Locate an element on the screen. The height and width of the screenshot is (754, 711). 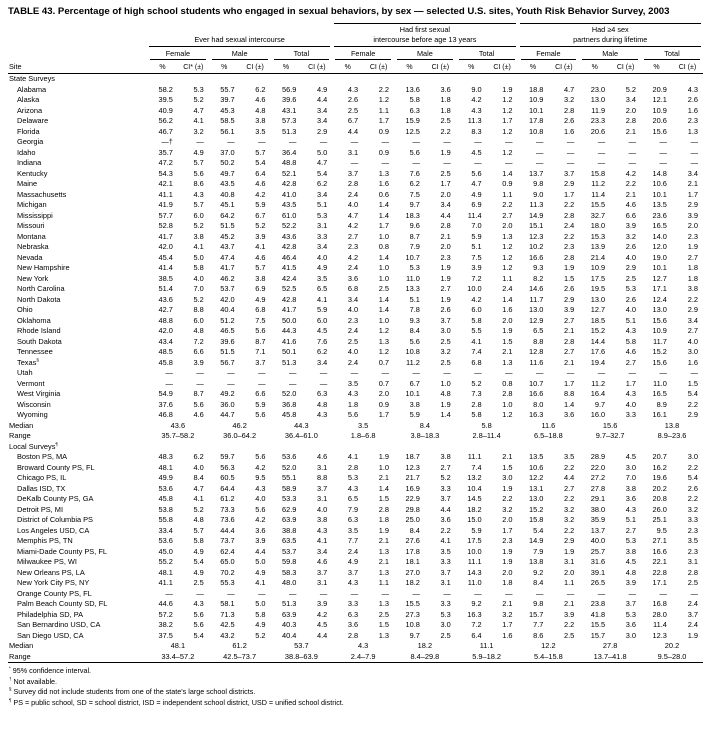
value-cell: 0.9 is located at coordinates (507, 184).